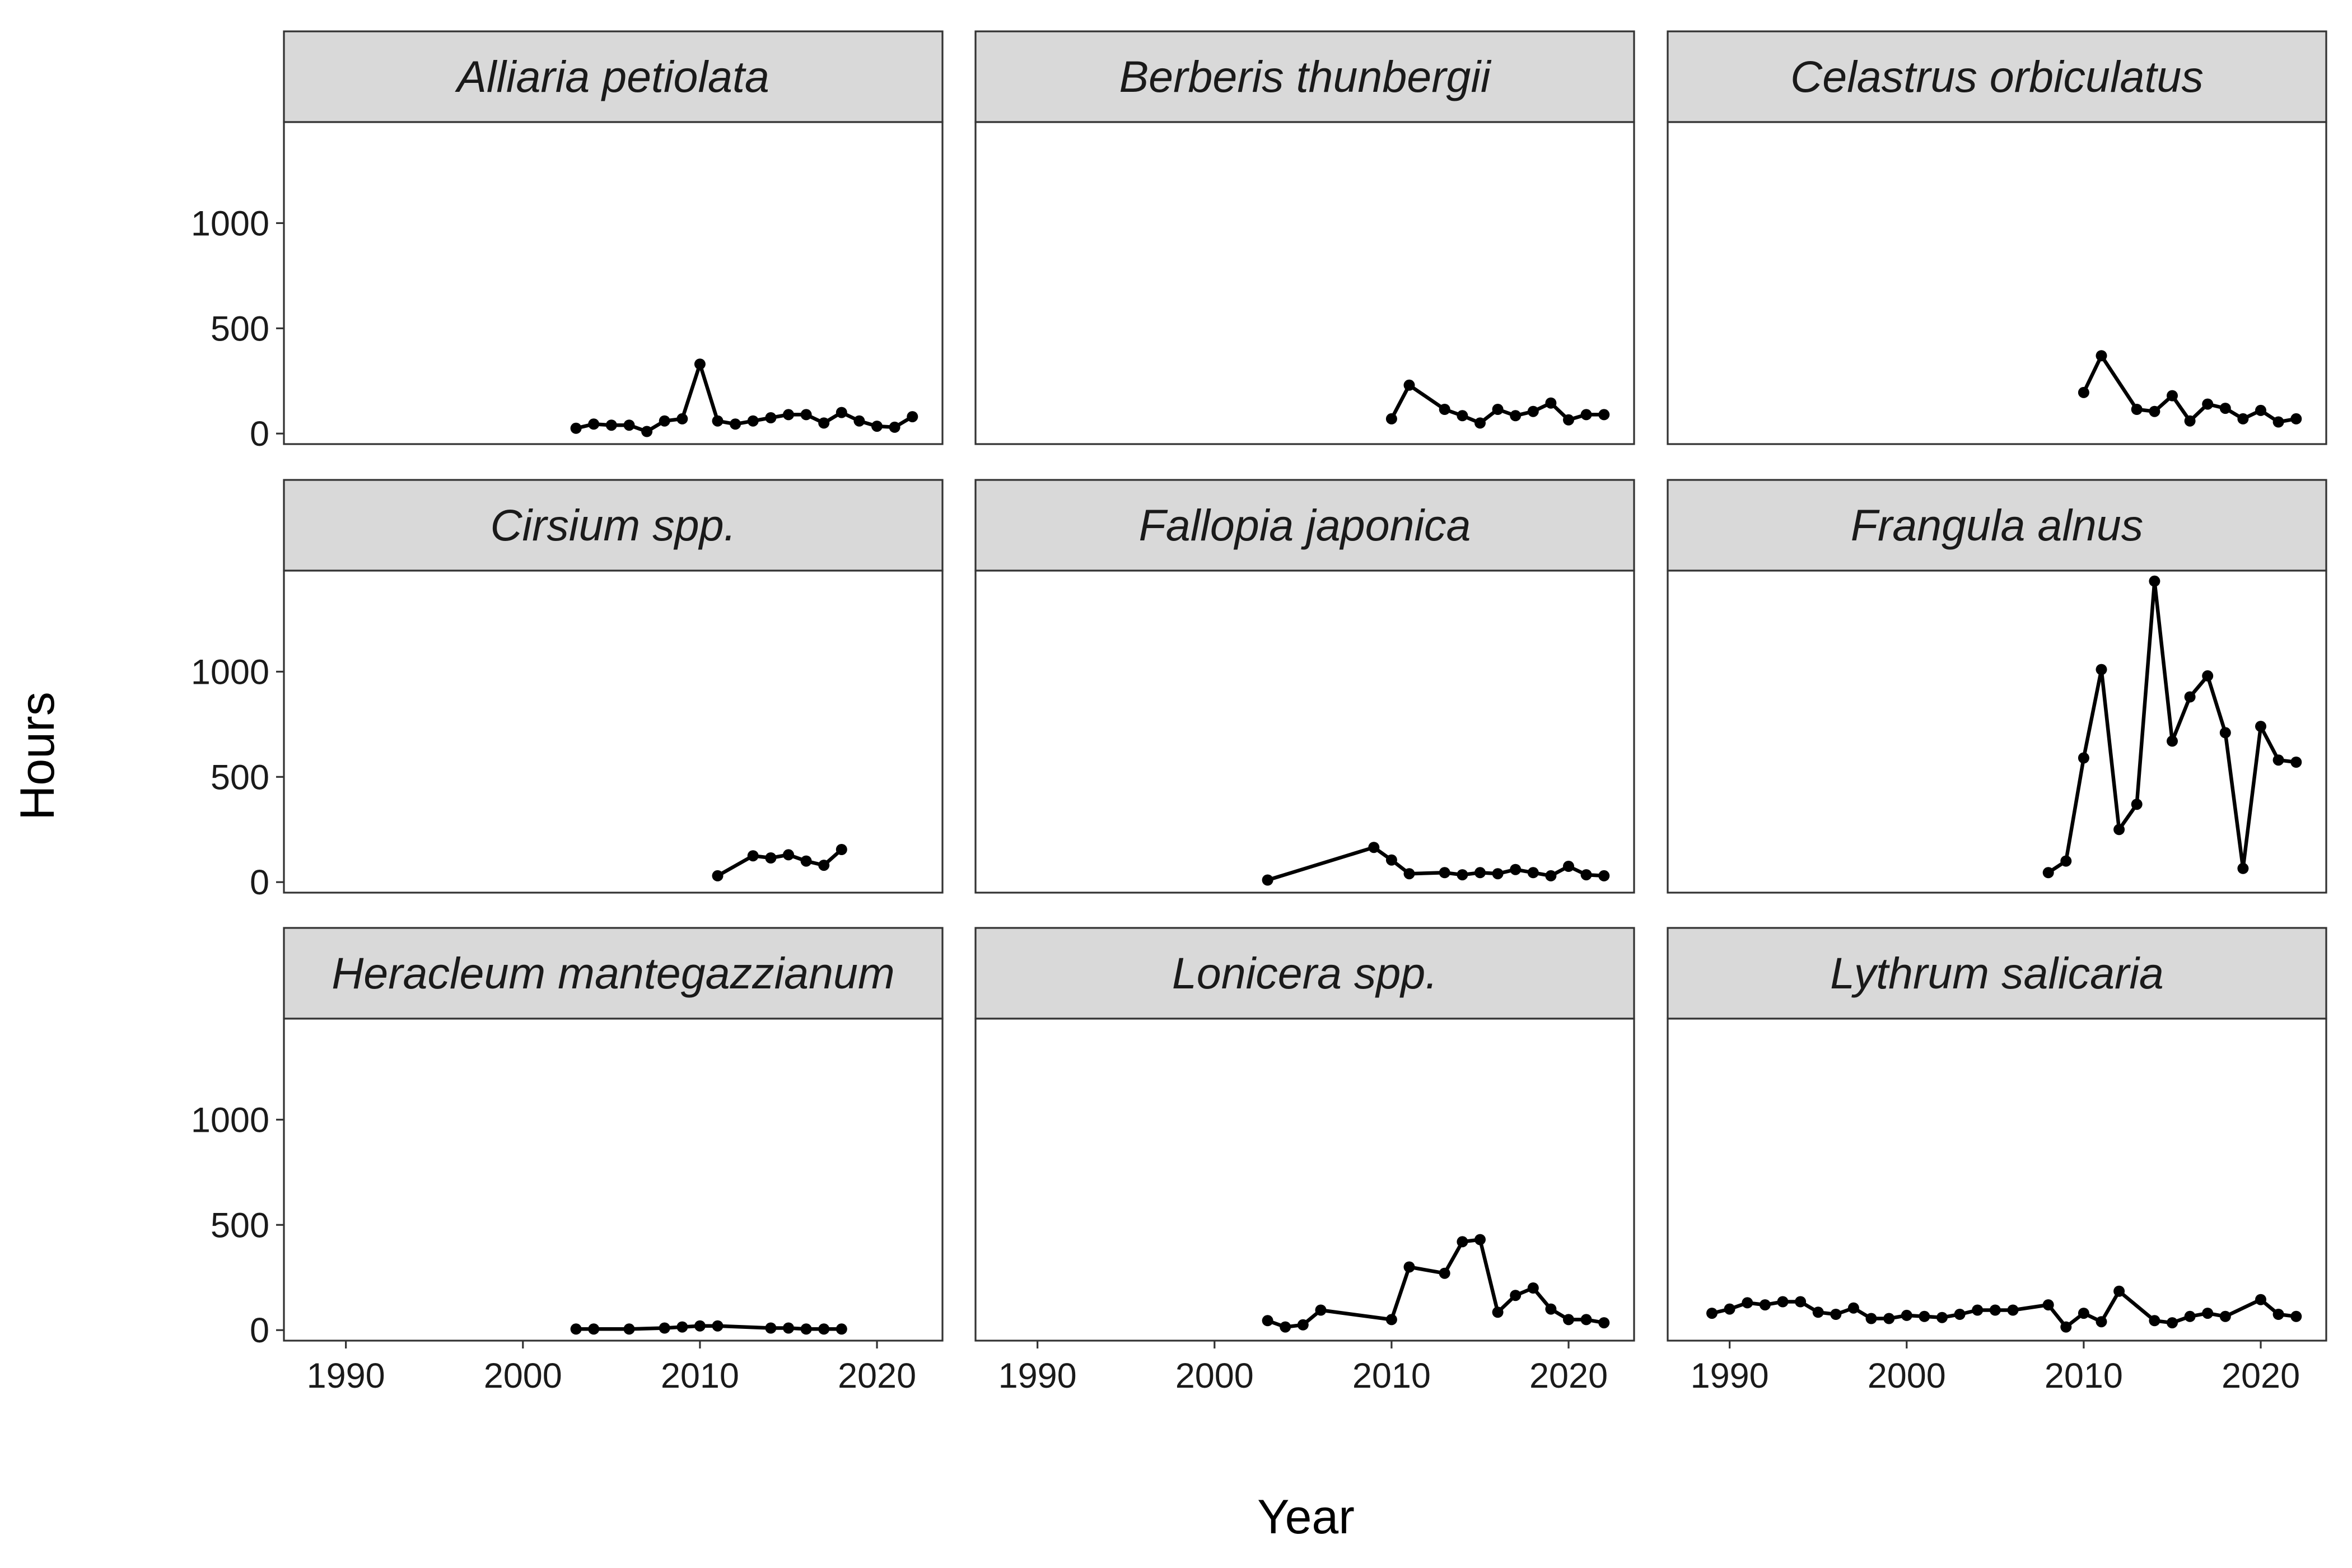 This screenshot has width=2352, height=1568. Describe the element at coordinates (346, 1376) in the screenshot. I see `x-tick-label: 1990` at that location.